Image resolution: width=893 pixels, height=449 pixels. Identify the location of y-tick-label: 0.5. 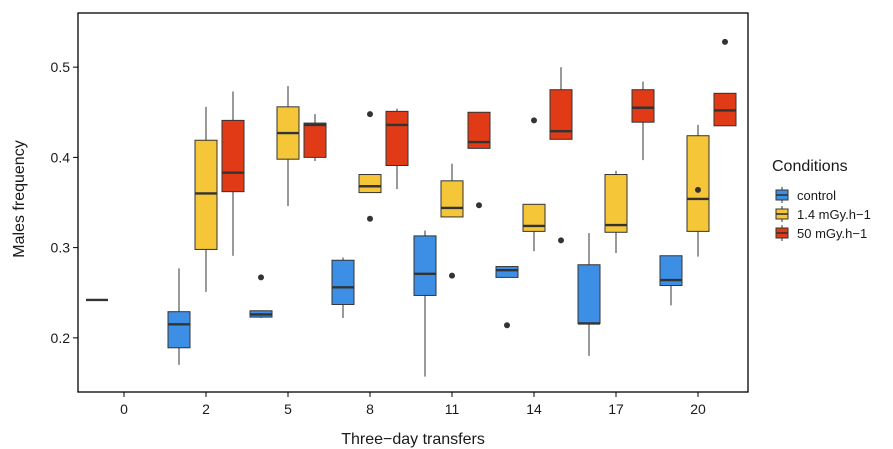
(61, 67).